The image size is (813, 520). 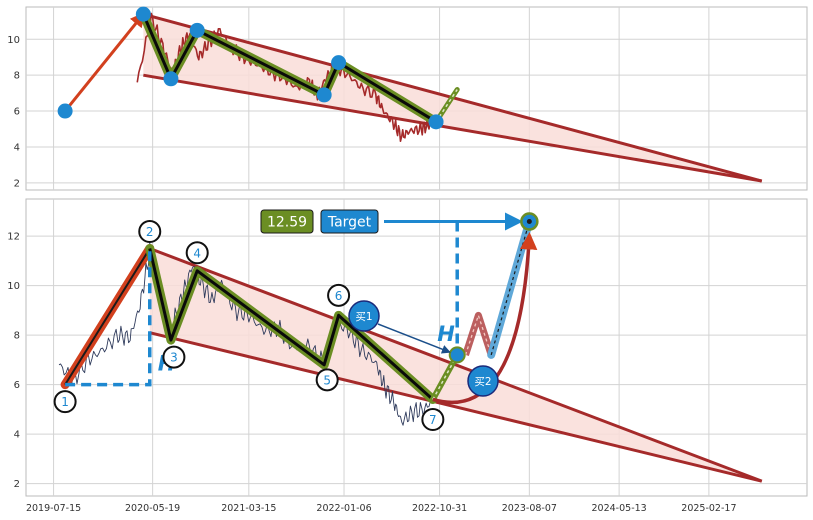 I want to click on x-tick-label: 2019-07-15, so click(x=53, y=508).